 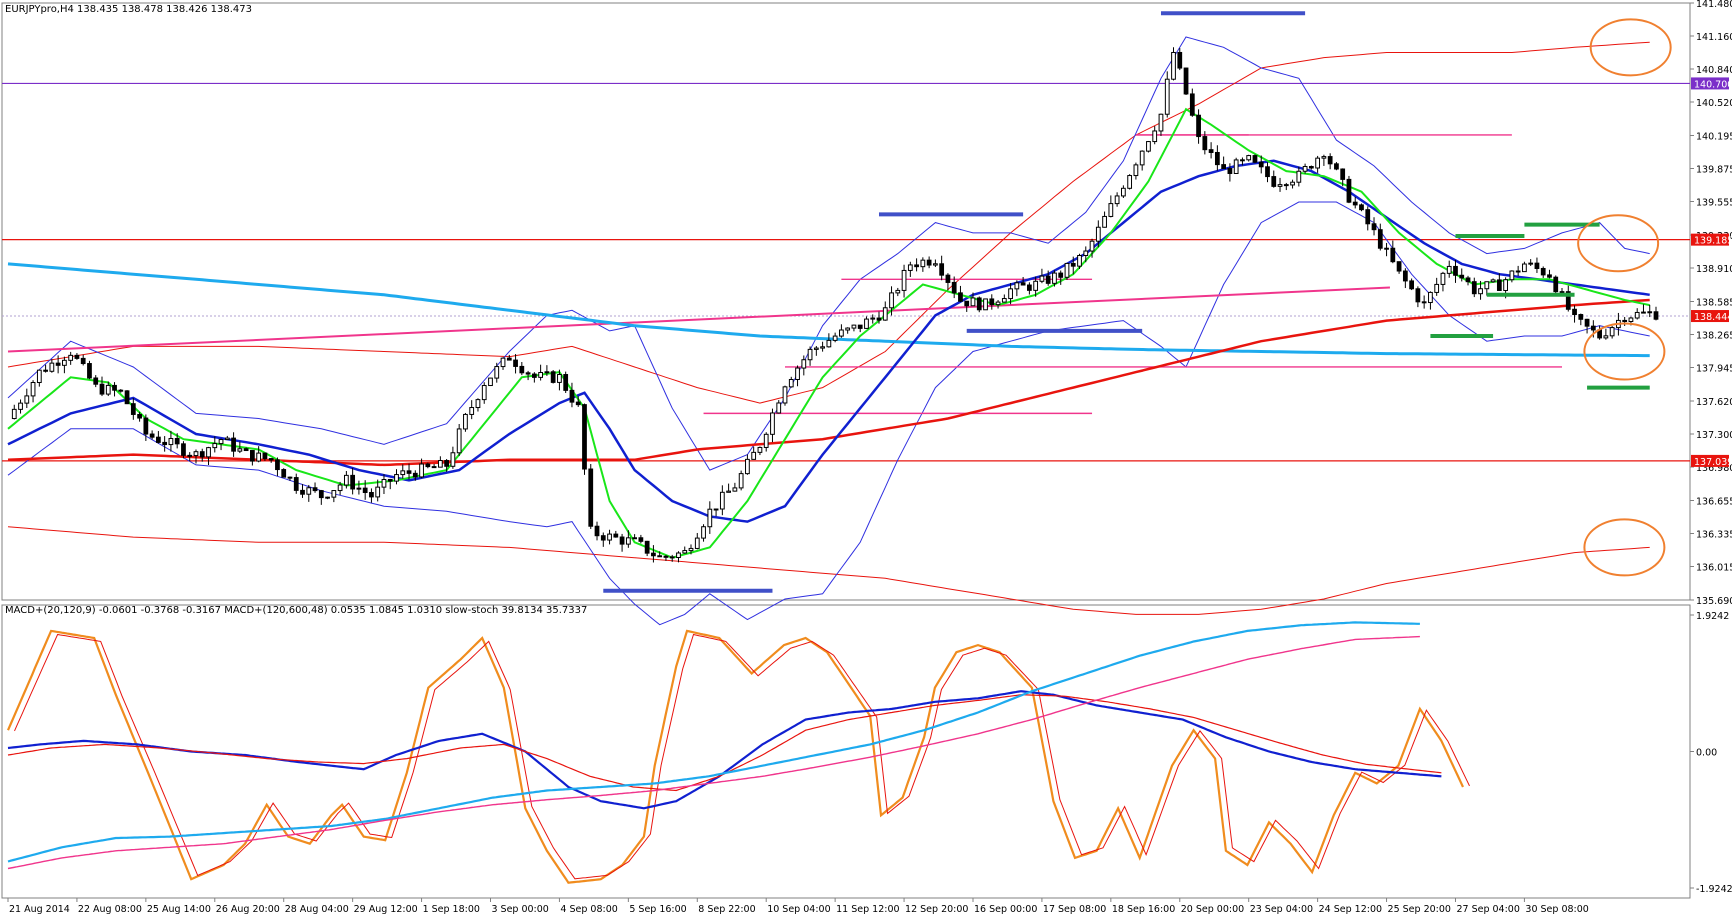 I want to click on price-badge, so click(x=1710, y=460).